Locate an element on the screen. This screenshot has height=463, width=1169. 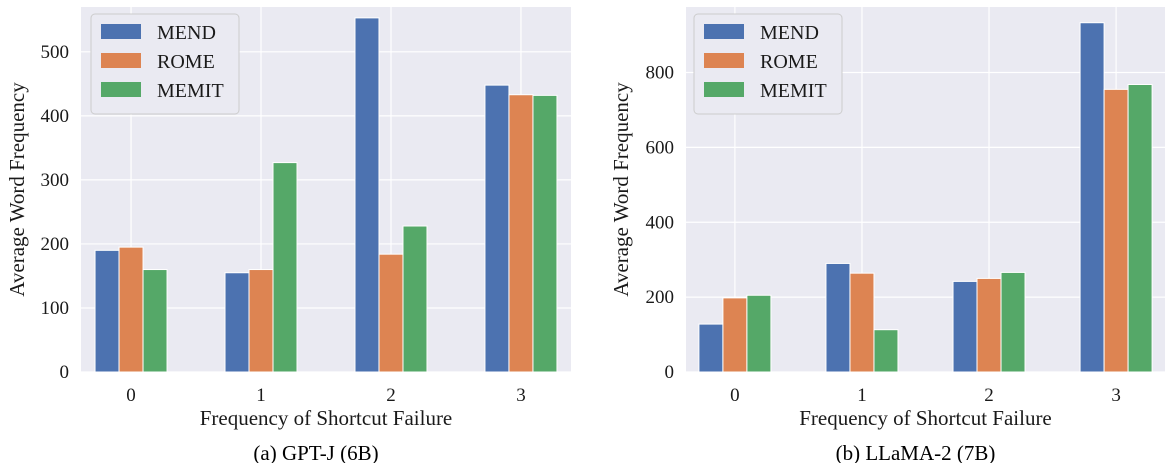
y-tick-label: 500 is located at coordinates (55, 52).